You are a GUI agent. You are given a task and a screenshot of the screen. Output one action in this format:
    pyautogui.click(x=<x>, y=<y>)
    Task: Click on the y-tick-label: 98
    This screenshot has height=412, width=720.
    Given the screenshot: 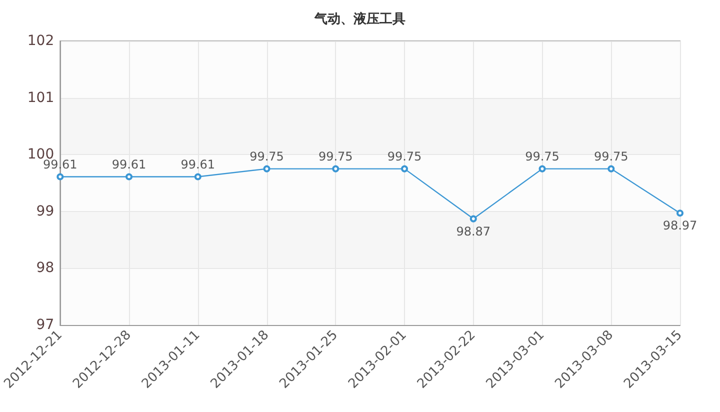 What is the action you would take?
    pyautogui.click(x=45, y=268)
    